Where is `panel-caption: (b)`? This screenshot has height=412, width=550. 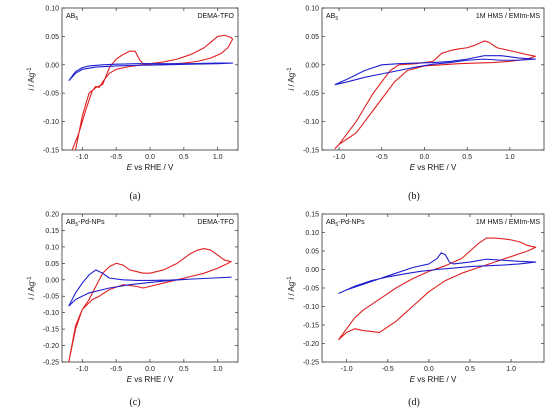 panel-caption: (b) is located at coordinates (414, 196).